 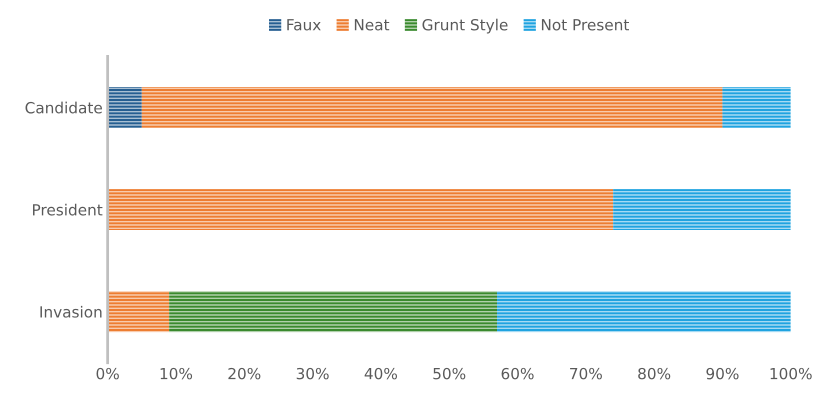 What do you see at coordinates (654, 374) in the screenshot?
I see `x-tick-label: 80%` at bounding box center [654, 374].